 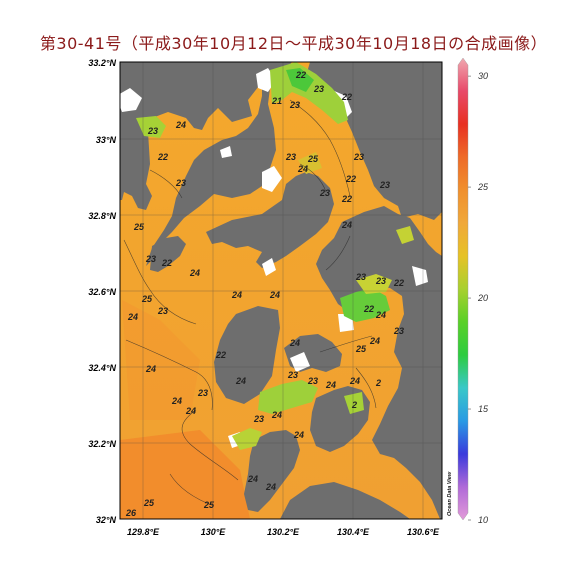 What do you see at coordinates (247, 355) in the screenshot?
I see `land-center-south` at bounding box center [247, 355].